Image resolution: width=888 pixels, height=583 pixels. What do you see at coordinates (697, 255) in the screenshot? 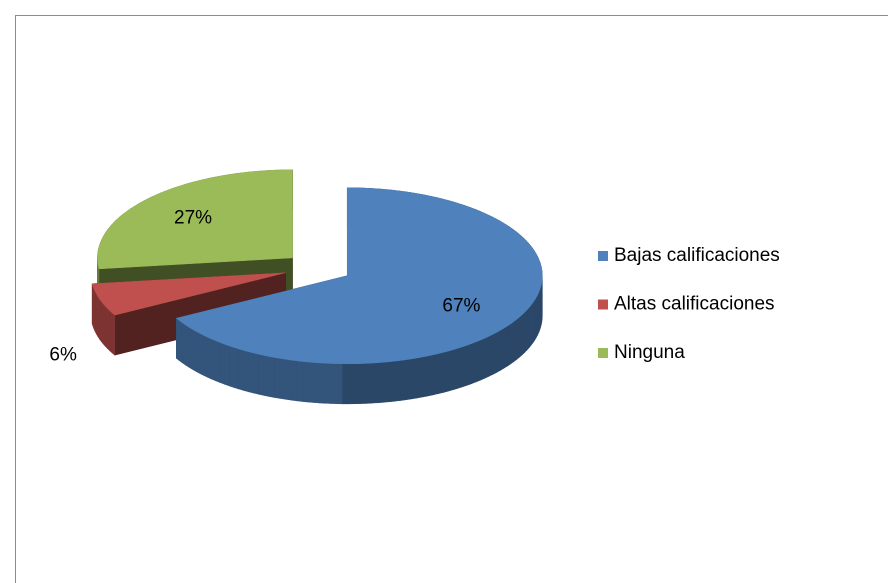
I see `legend-label: Bajas calificaciones` at bounding box center [697, 255].